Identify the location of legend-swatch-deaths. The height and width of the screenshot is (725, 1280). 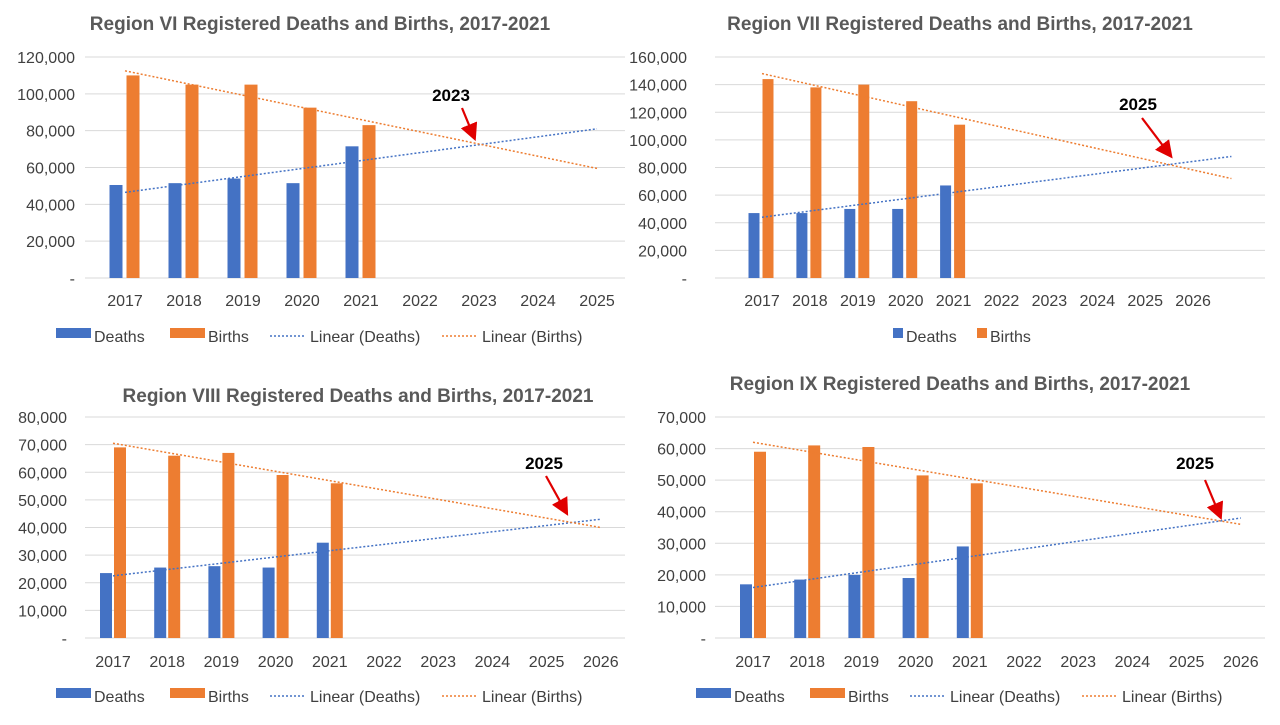
(713, 693).